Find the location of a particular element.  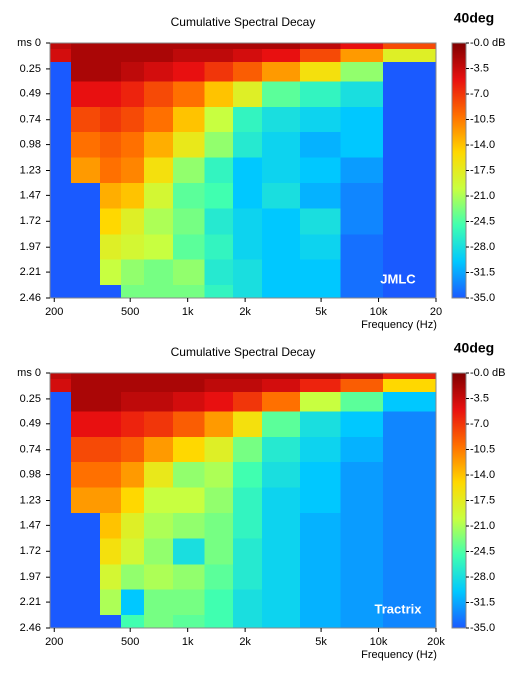

y-tick-label: 2.46 is located at coordinates (30, 628).